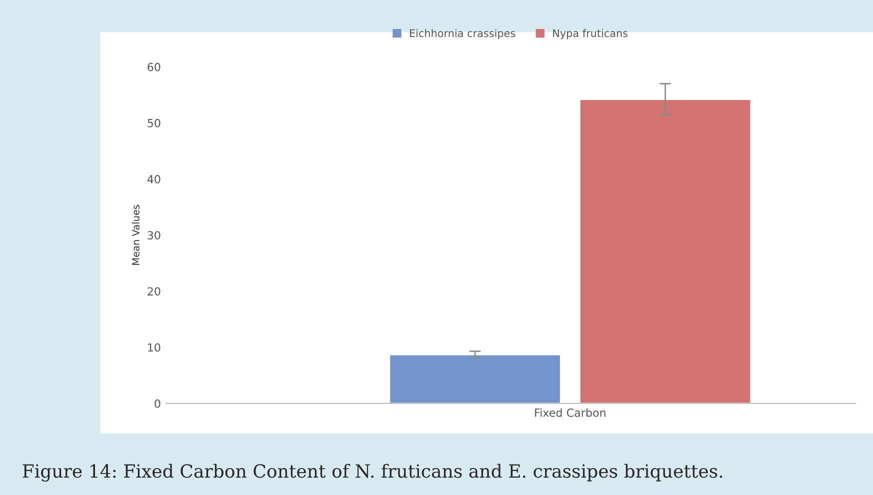 This screenshot has width=873, height=495. What do you see at coordinates (136, 234) in the screenshot?
I see `y-axis-title: Mean Values` at bounding box center [136, 234].